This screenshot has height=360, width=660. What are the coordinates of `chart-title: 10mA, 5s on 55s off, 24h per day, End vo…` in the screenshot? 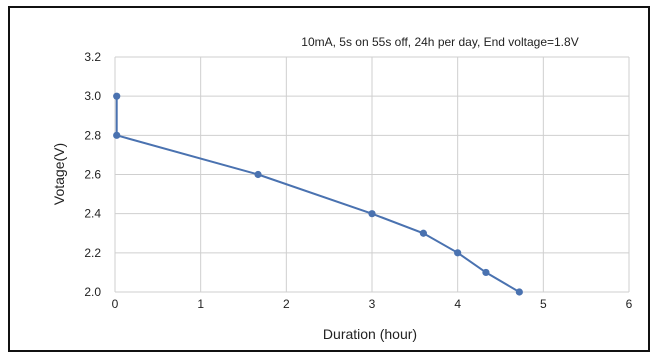 It's located at (439, 42).